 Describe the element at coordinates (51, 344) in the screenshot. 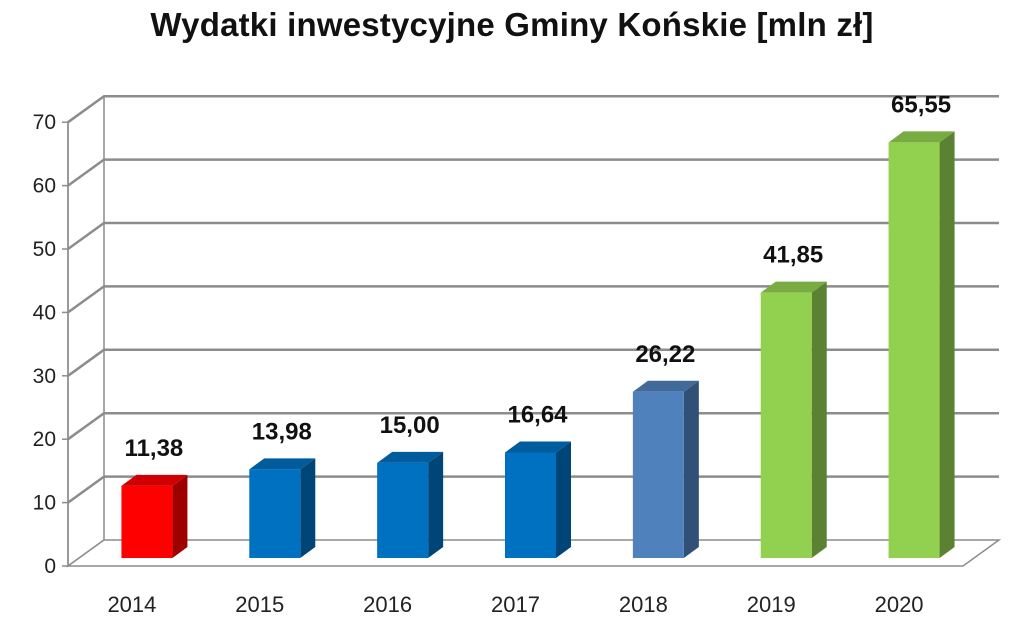

I see `y-axis-ticks: 0 10 20 30 40 50 60 70` at that location.